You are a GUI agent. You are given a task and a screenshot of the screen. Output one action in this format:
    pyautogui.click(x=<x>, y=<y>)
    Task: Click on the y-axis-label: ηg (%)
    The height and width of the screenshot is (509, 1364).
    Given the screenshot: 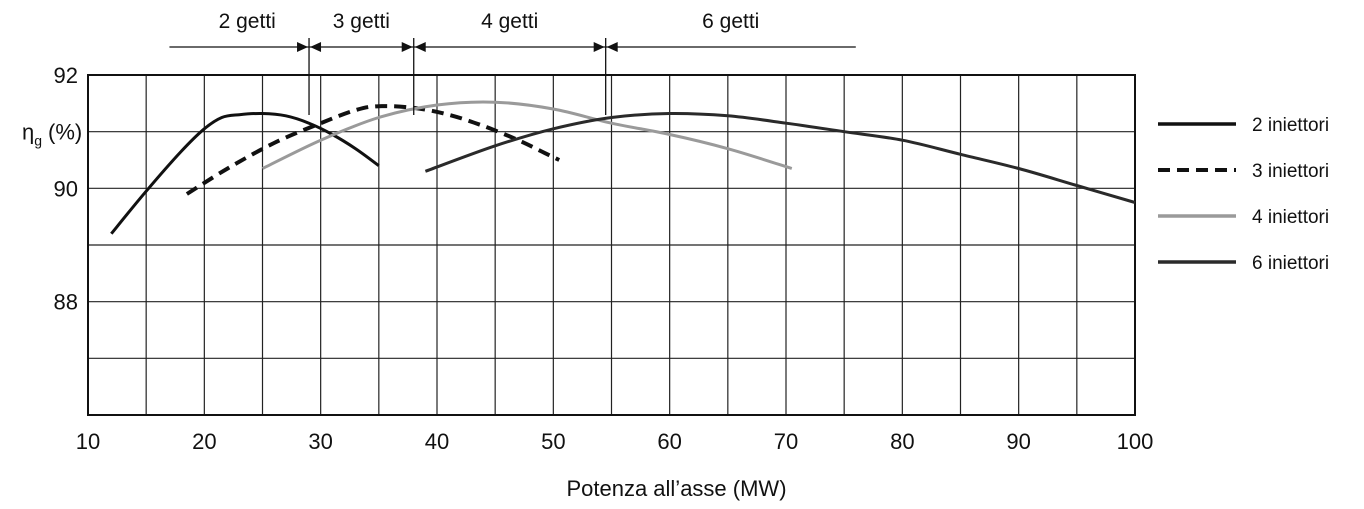 What is the action you would take?
    pyautogui.click(x=52, y=134)
    